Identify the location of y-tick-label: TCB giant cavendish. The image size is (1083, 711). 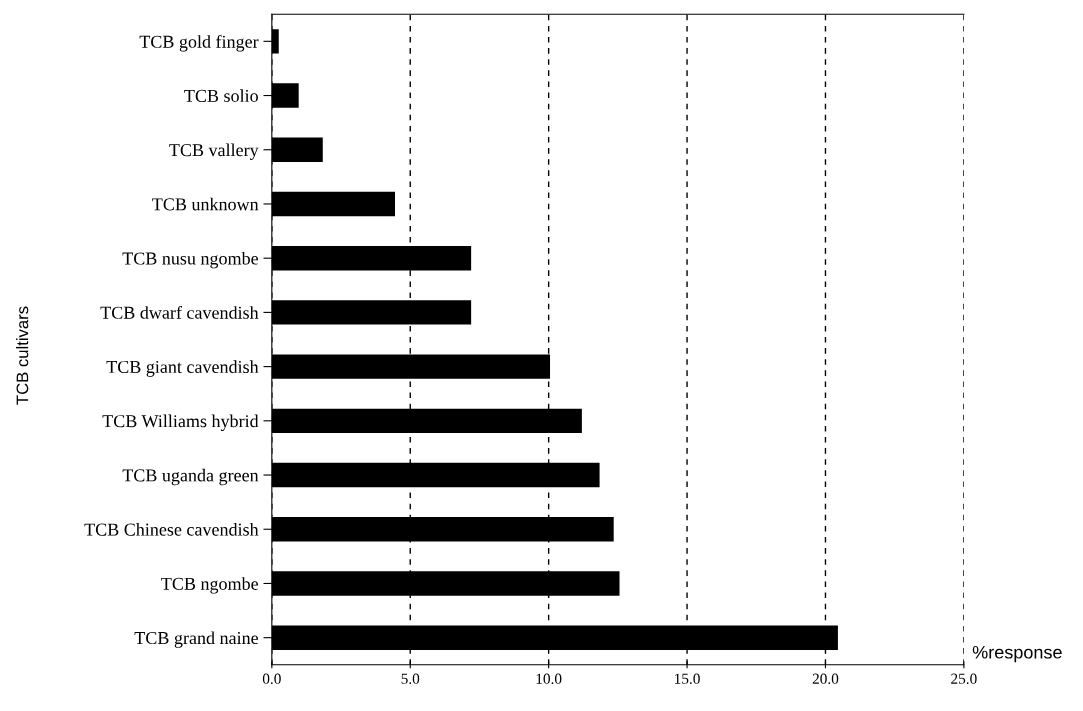
(182, 368).